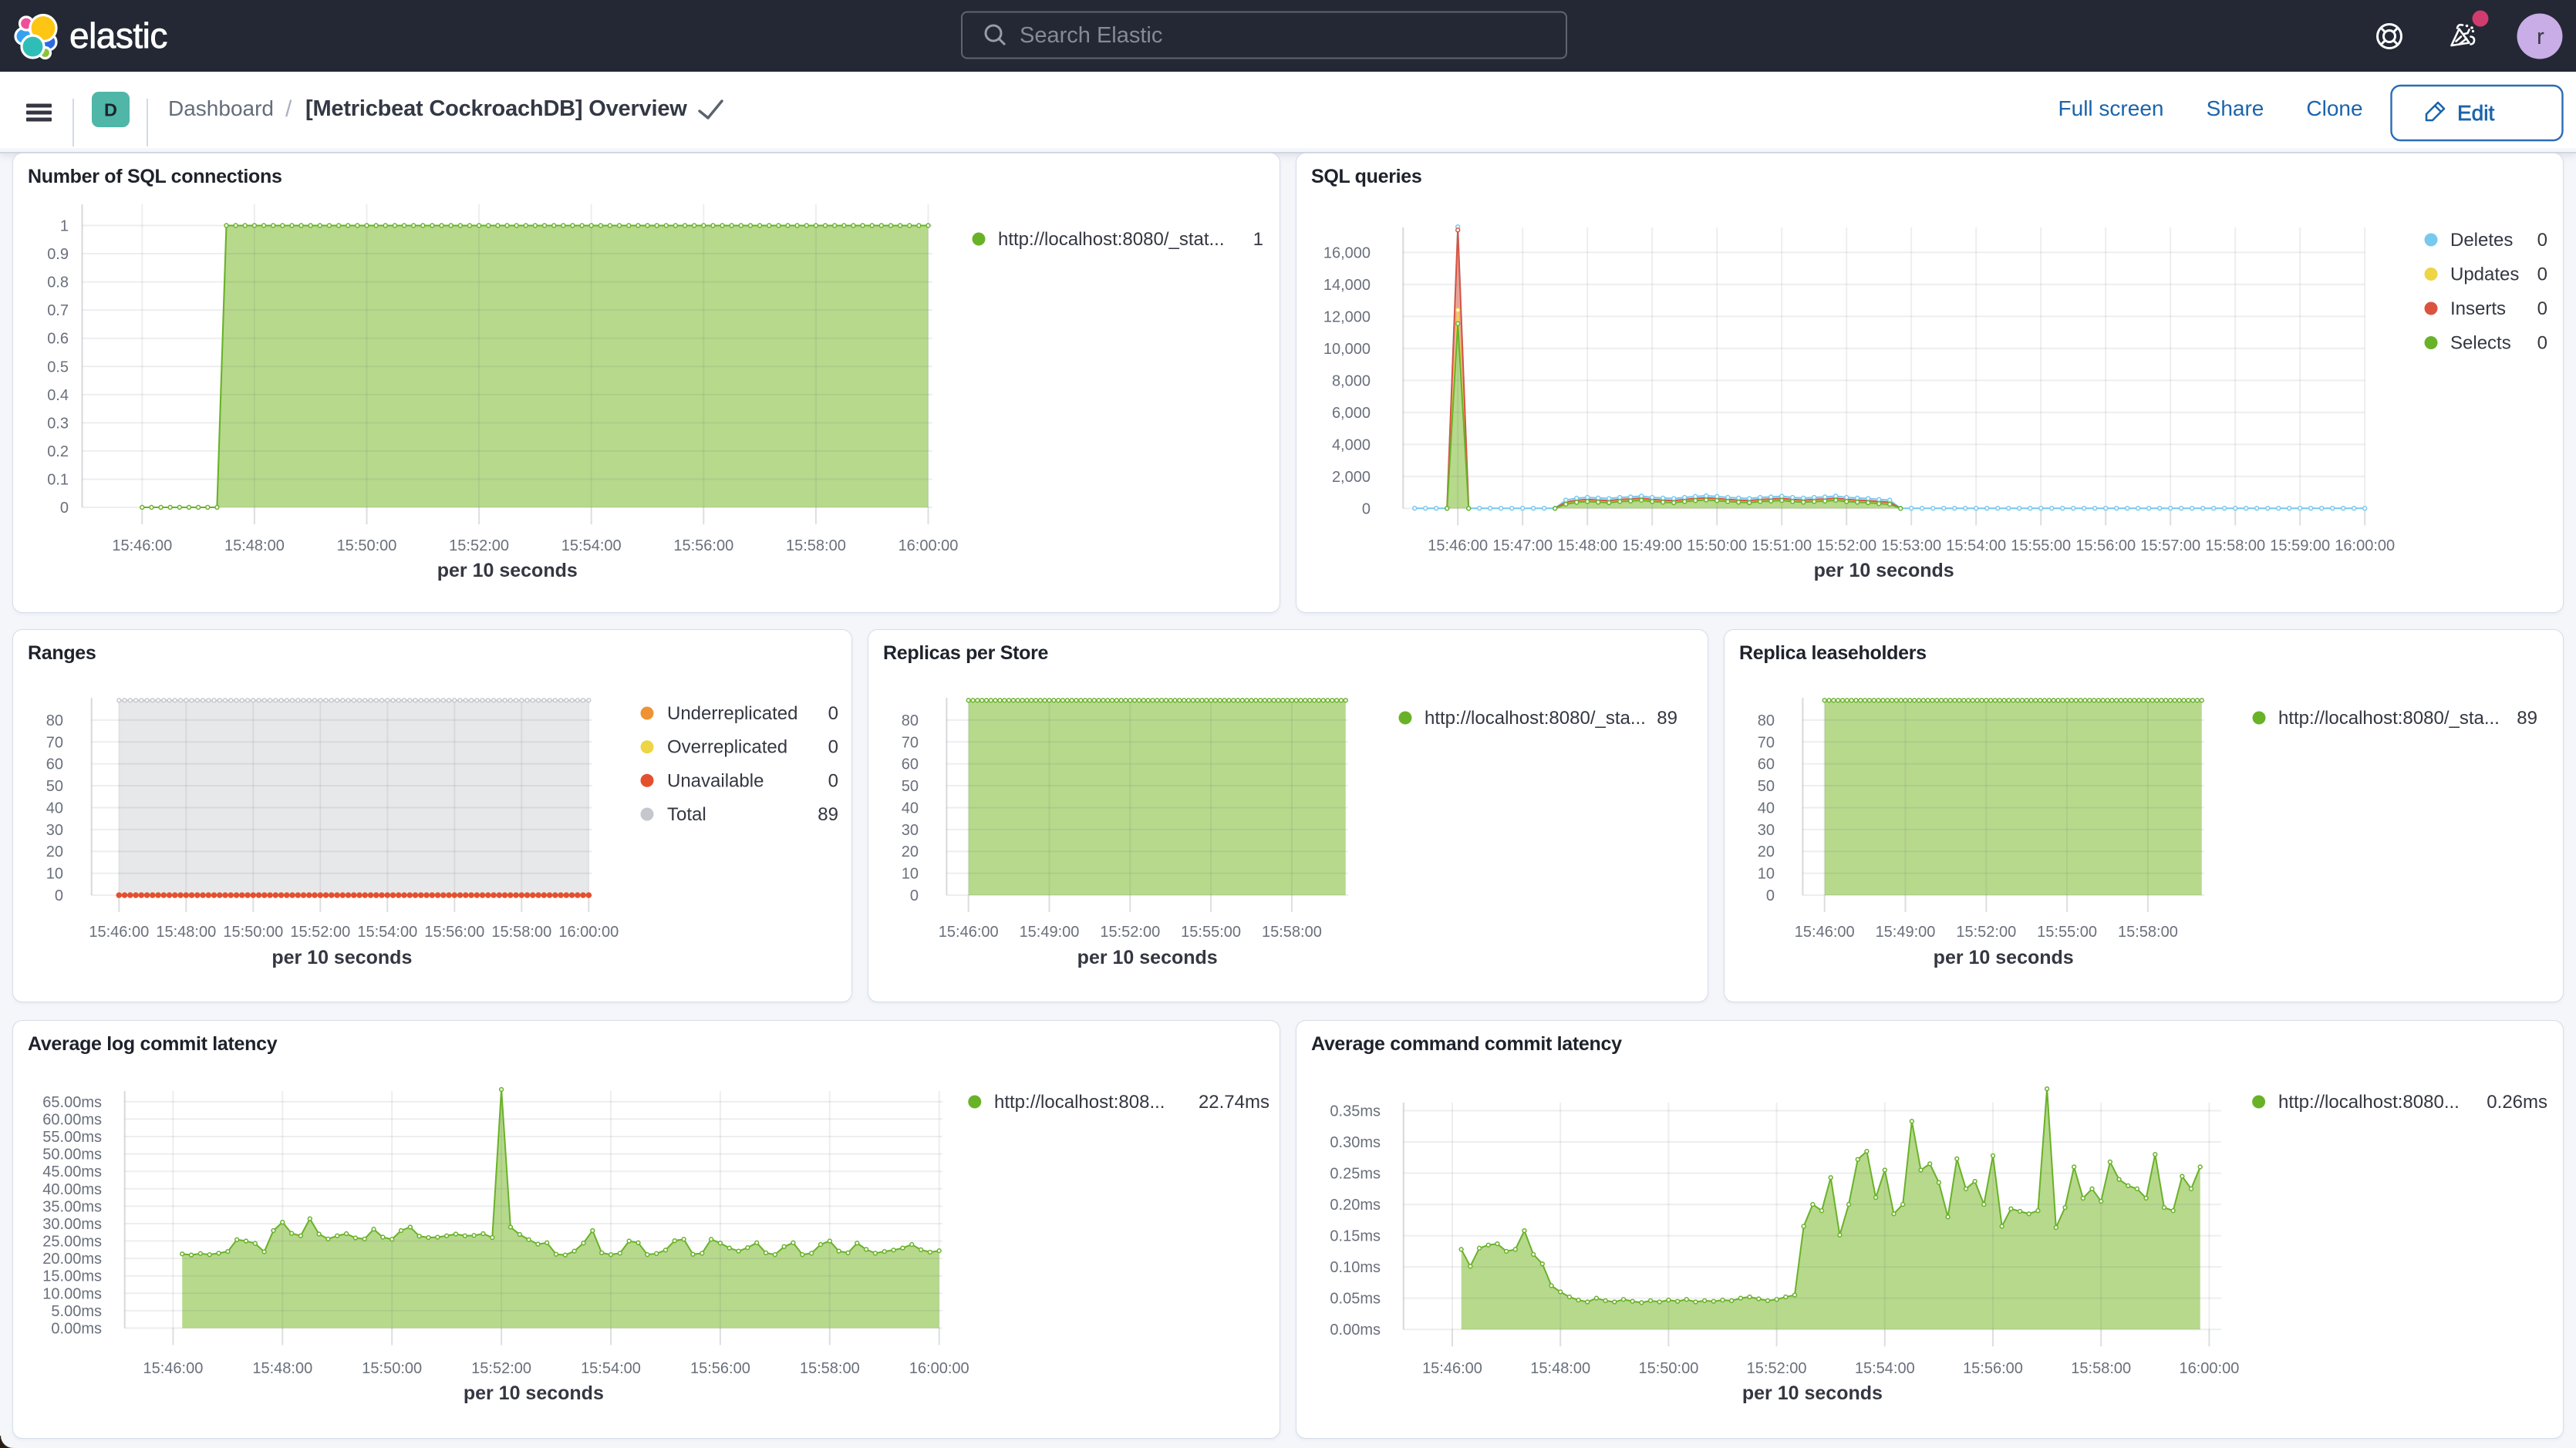 This screenshot has width=2576, height=1448. I want to click on svg-text: 0.4, so click(58, 394).